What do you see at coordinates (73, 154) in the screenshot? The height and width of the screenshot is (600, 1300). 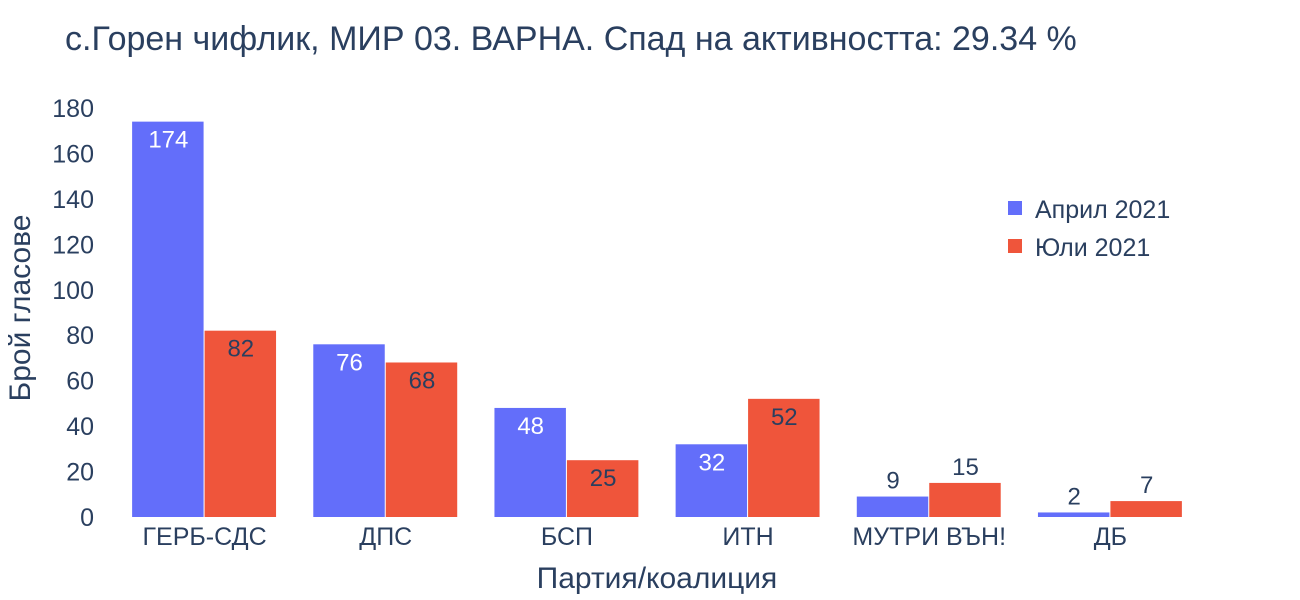 I see `y-tick-label: 160` at bounding box center [73, 154].